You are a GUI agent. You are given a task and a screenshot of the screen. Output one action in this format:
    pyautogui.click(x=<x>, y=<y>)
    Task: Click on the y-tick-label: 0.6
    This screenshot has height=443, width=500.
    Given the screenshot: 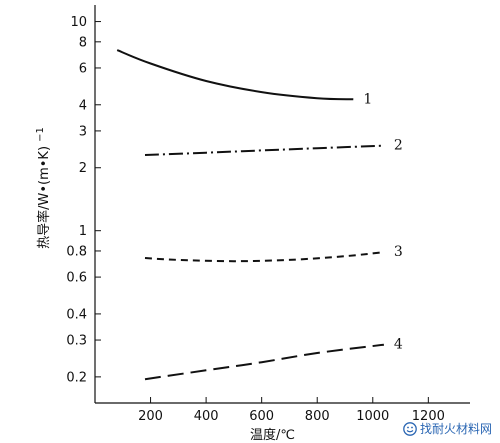 What is the action you would take?
    pyautogui.click(x=76, y=278)
    